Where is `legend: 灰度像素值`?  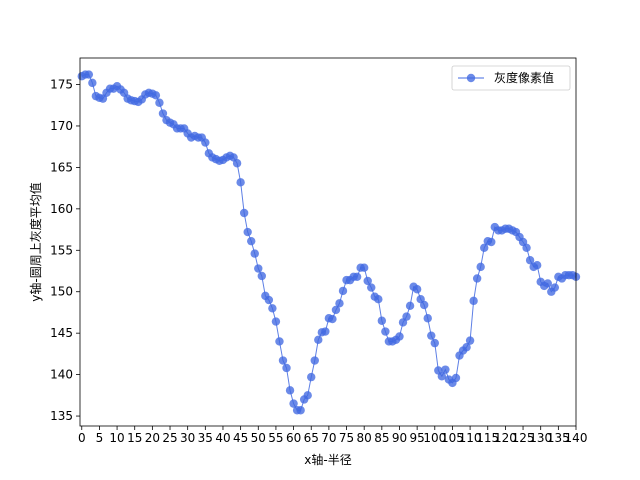
legend: 灰度像素值 is located at coordinates (511, 78).